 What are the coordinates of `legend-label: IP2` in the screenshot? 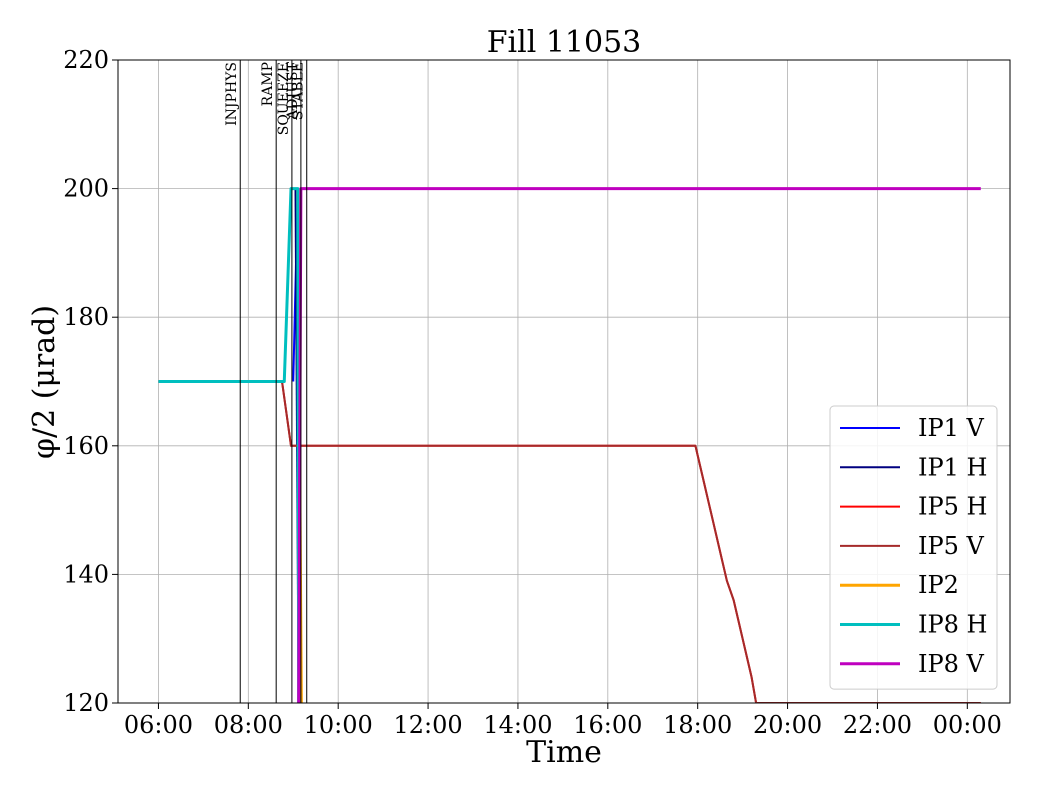 It's located at (938, 585).